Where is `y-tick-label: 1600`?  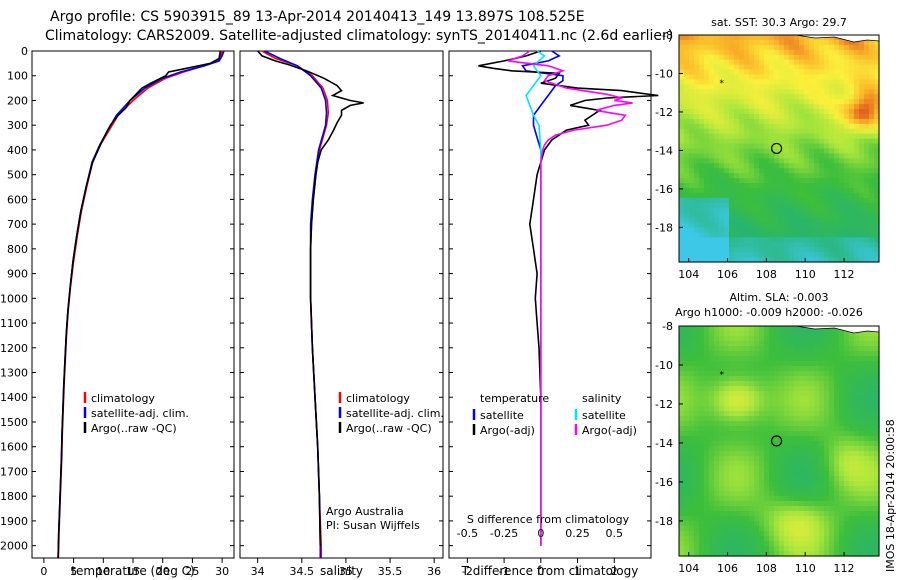
y-tick-label: 1600 is located at coordinates (14, 447).